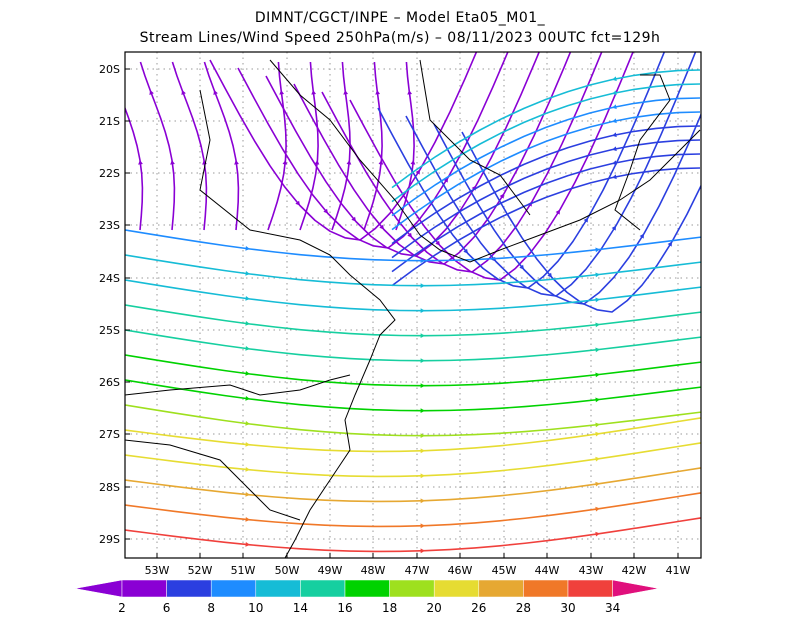 The height and width of the screenshot is (618, 800). I want to click on colorbar-label: 18, so click(389, 608).